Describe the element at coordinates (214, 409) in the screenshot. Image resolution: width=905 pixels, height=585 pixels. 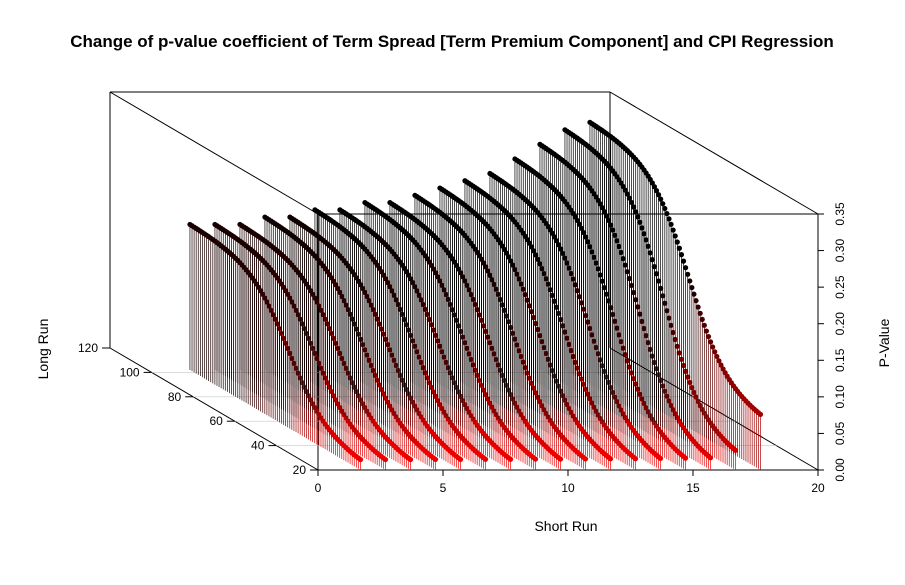
I see `box-edge-floor-left` at that location.